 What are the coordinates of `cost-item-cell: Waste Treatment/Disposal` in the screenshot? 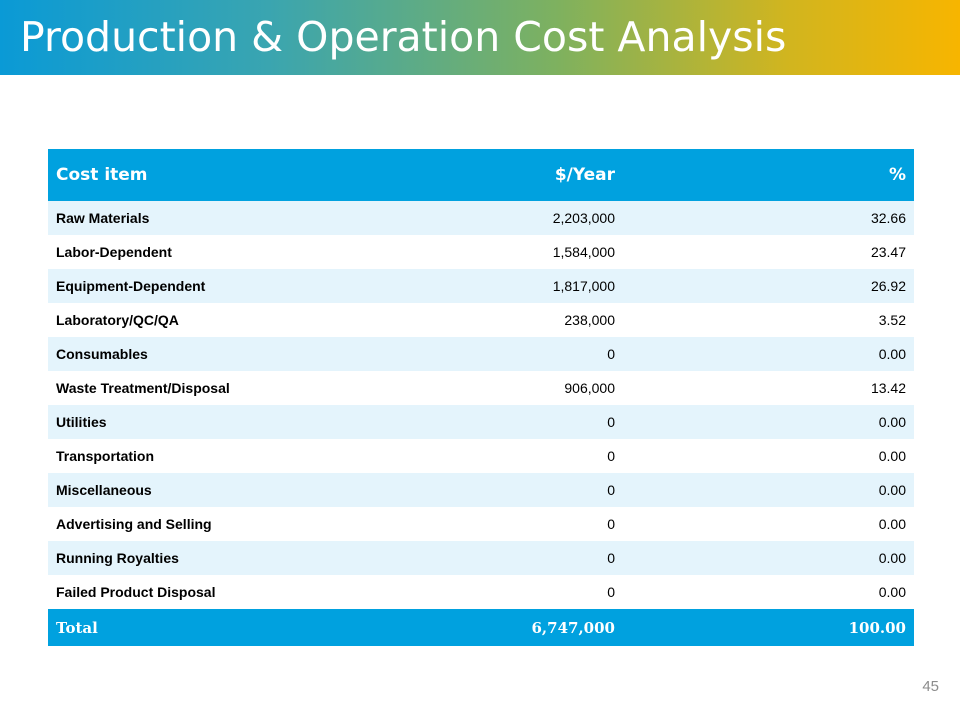 It's located at (238, 388).